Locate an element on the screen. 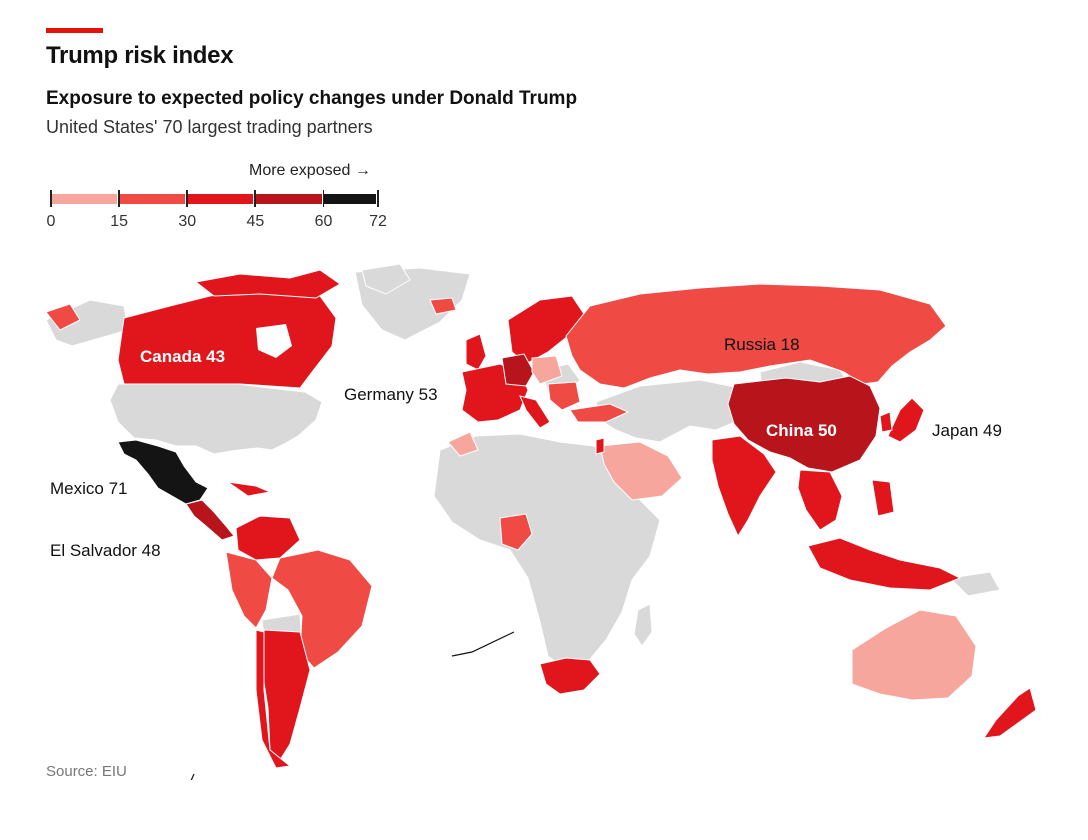  japan-shape is located at coordinates (906, 420).